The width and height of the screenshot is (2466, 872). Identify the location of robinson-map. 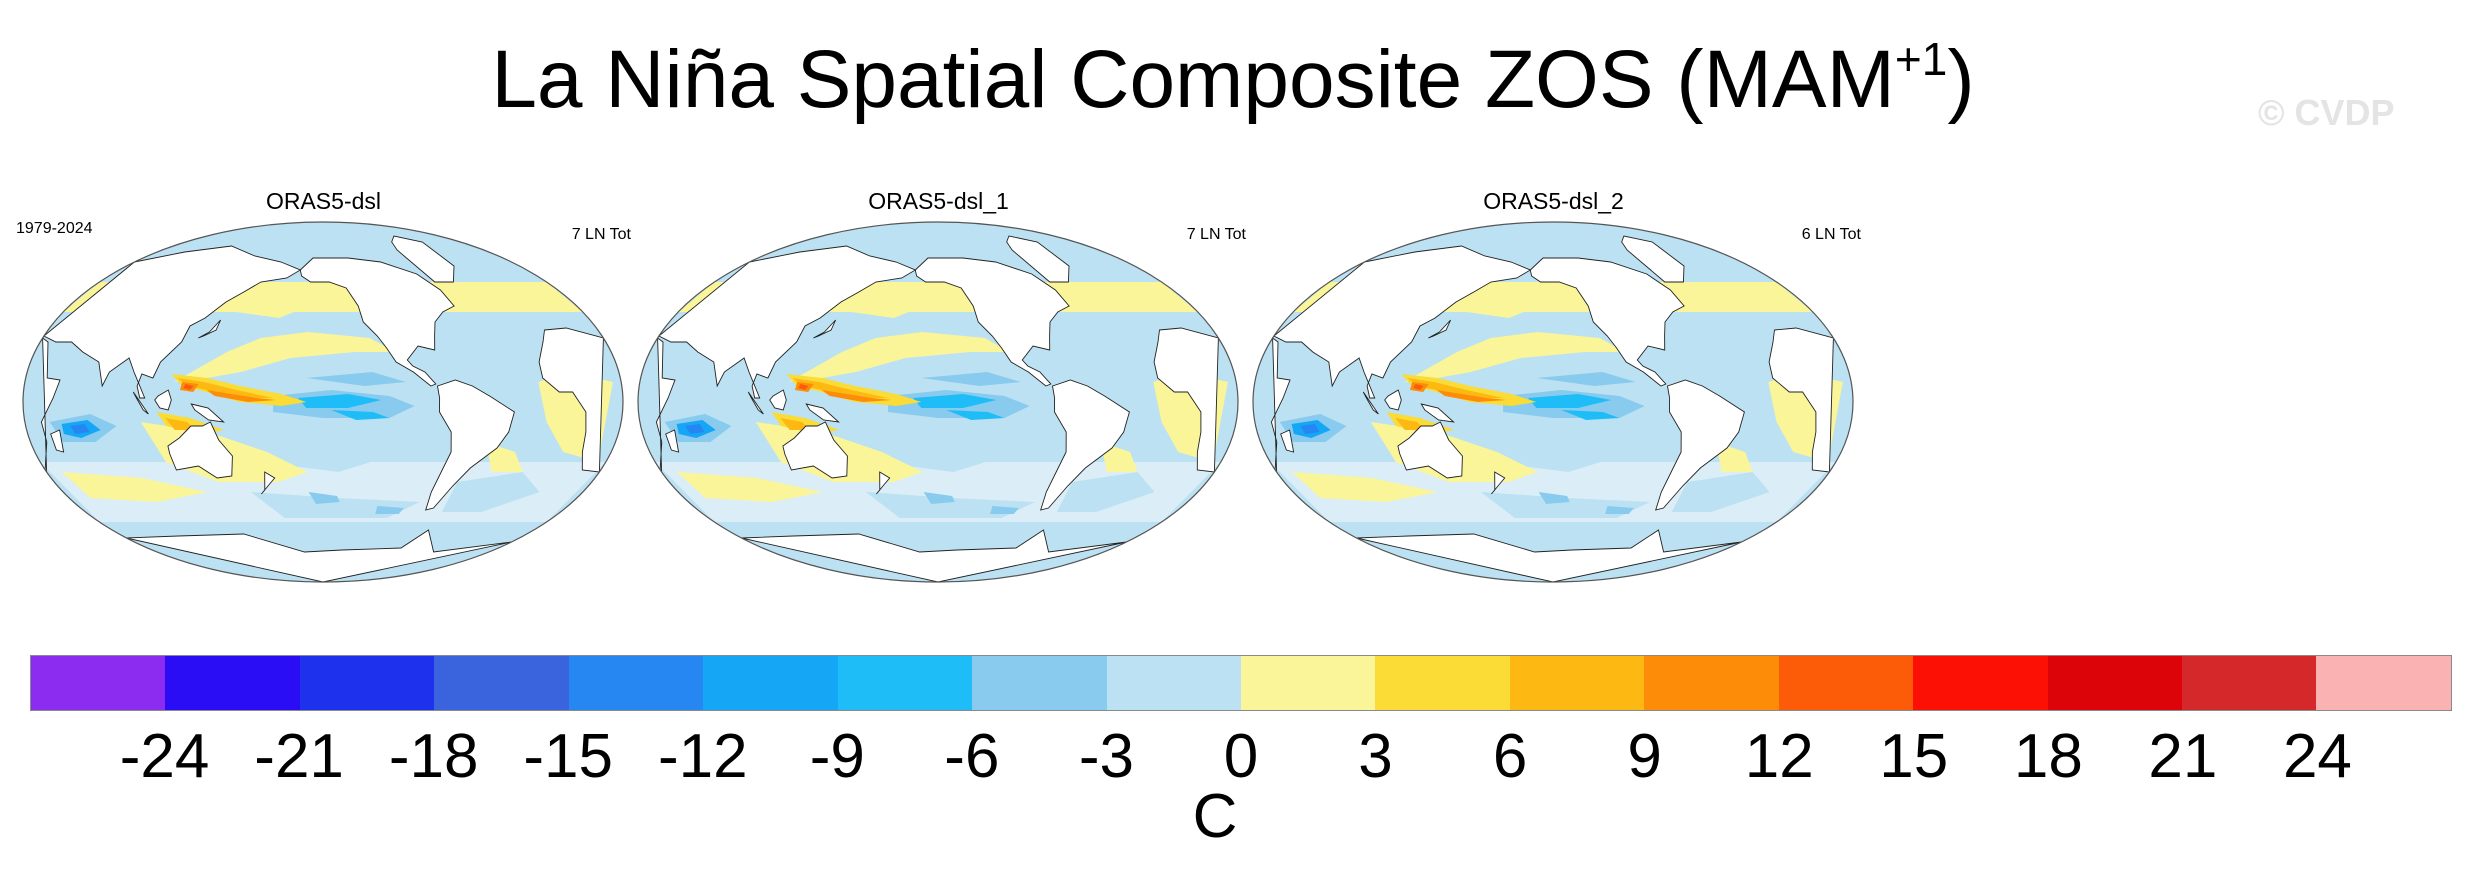
(323, 402).